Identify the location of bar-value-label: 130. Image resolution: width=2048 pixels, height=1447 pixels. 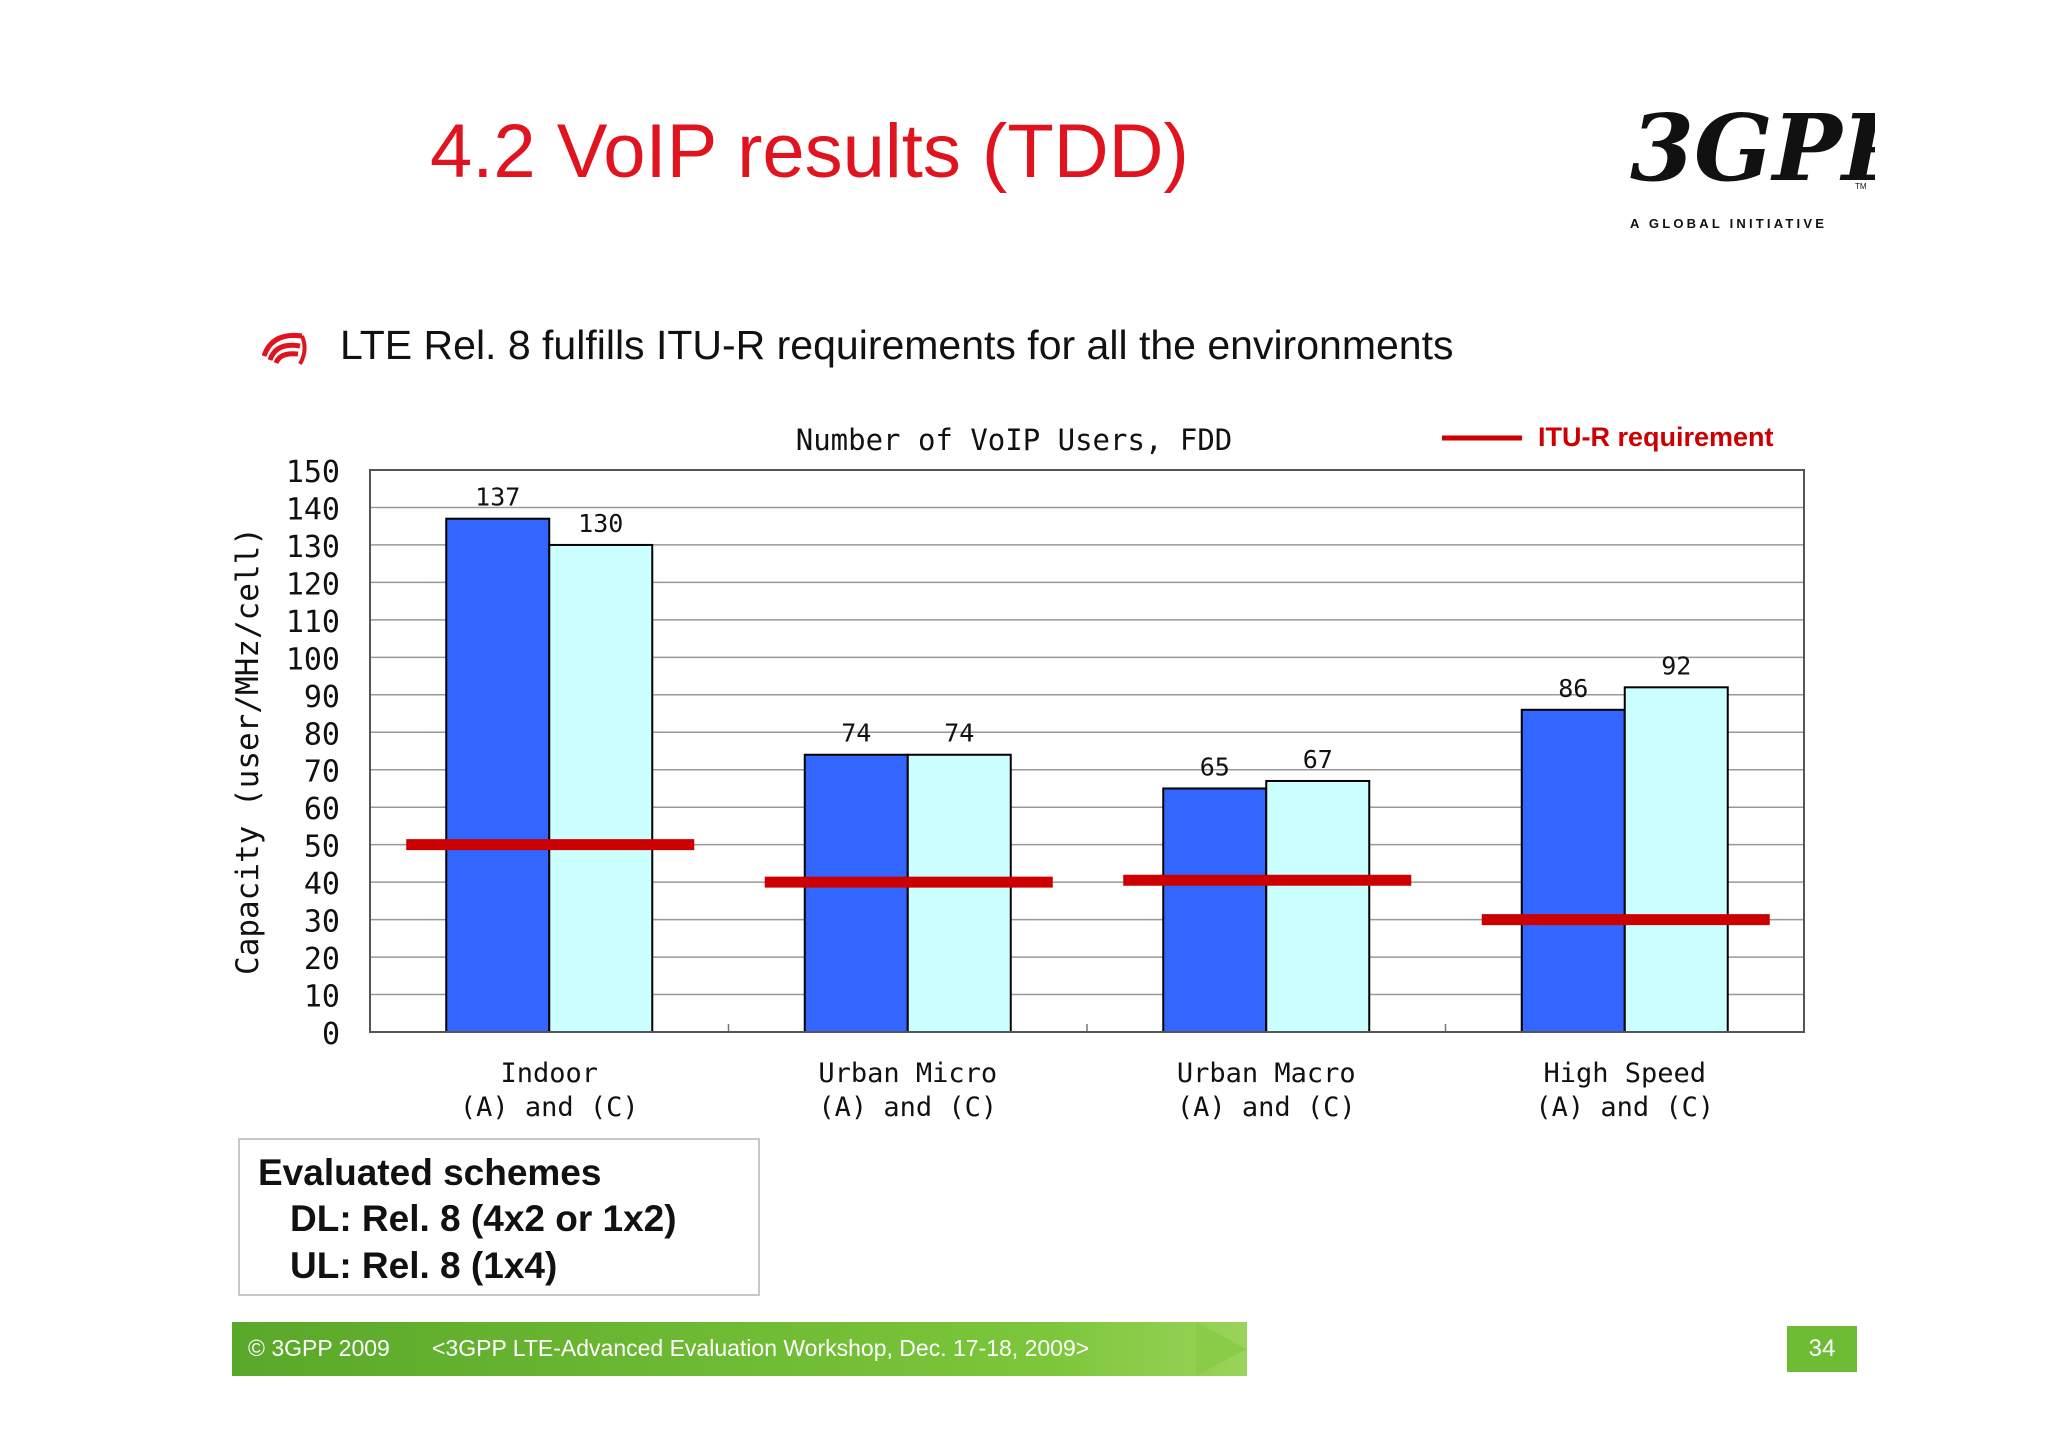
(600, 523).